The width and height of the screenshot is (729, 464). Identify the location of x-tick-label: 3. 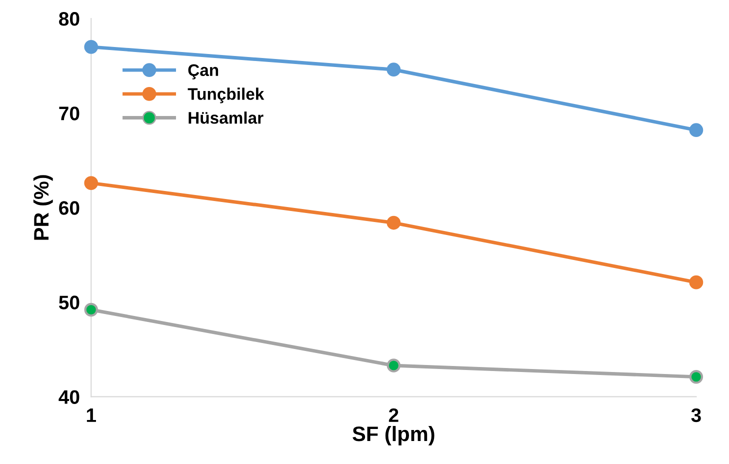
(696, 415).